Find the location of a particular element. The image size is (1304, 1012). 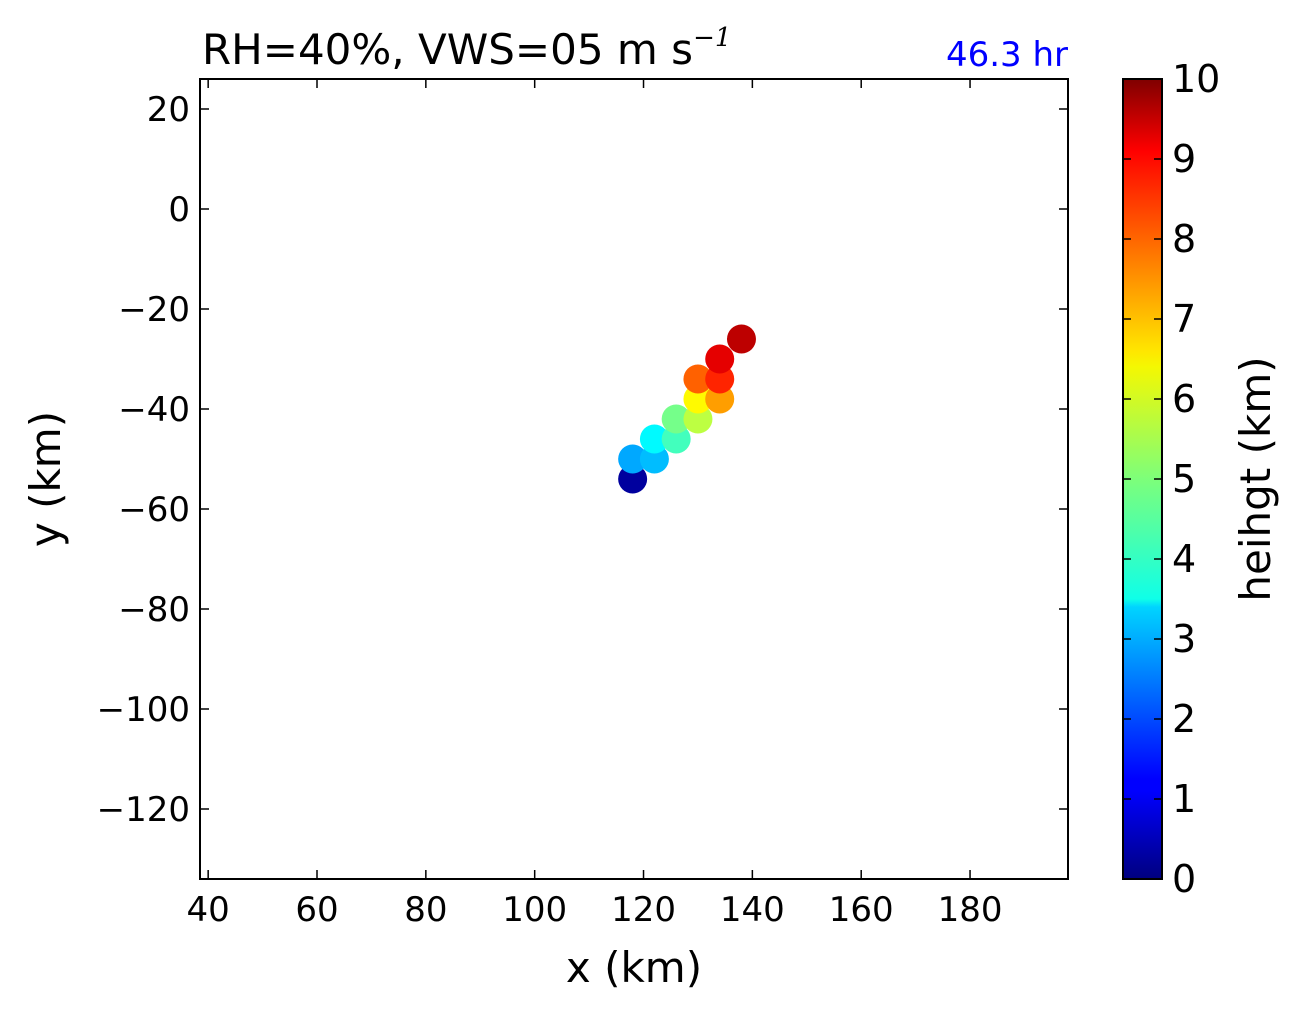

x-tick-label: 120 is located at coordinates (643, 910).